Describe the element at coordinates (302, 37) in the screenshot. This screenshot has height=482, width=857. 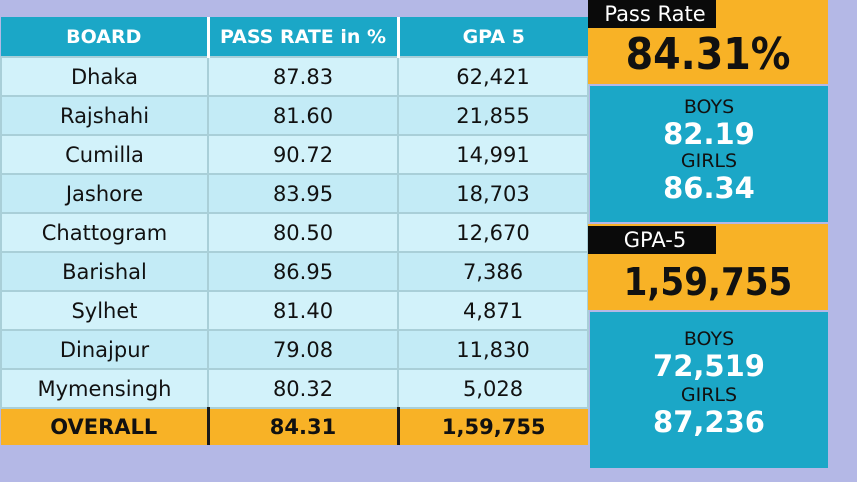
I see `column-header-pass-rate: PASS RATE in %` at that location.